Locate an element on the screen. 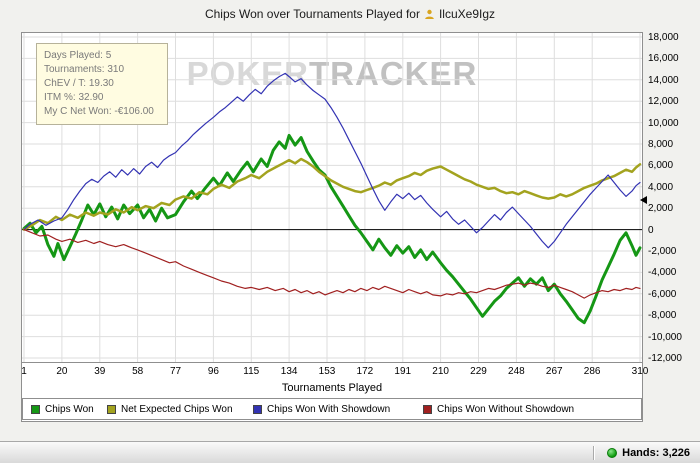 This screenshot has height=463, width=700. x-tick-label: 248 is located at coordinates (516, 371).